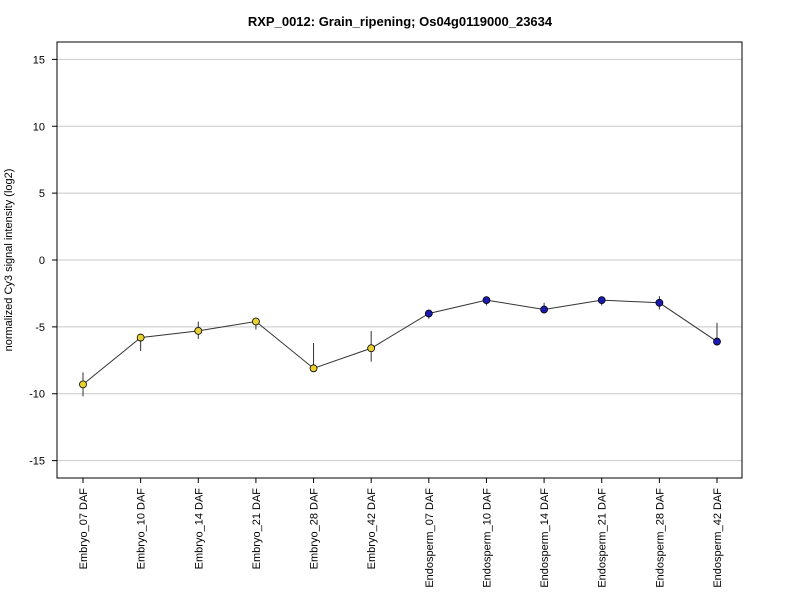  I want to click on y-tick-label: -10, so click(37, 395).